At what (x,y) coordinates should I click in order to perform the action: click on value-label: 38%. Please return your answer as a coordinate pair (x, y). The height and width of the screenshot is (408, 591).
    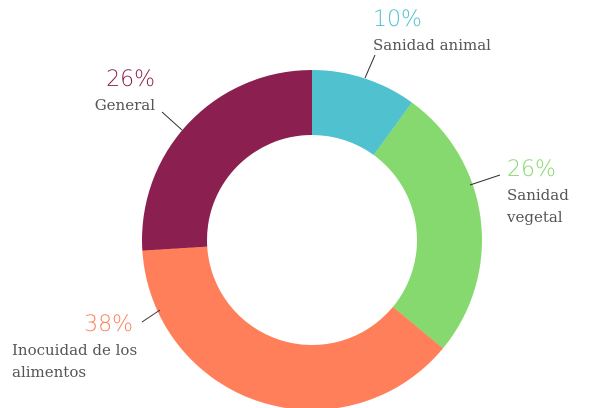
    Looking at the image, I should click on (108, 324).